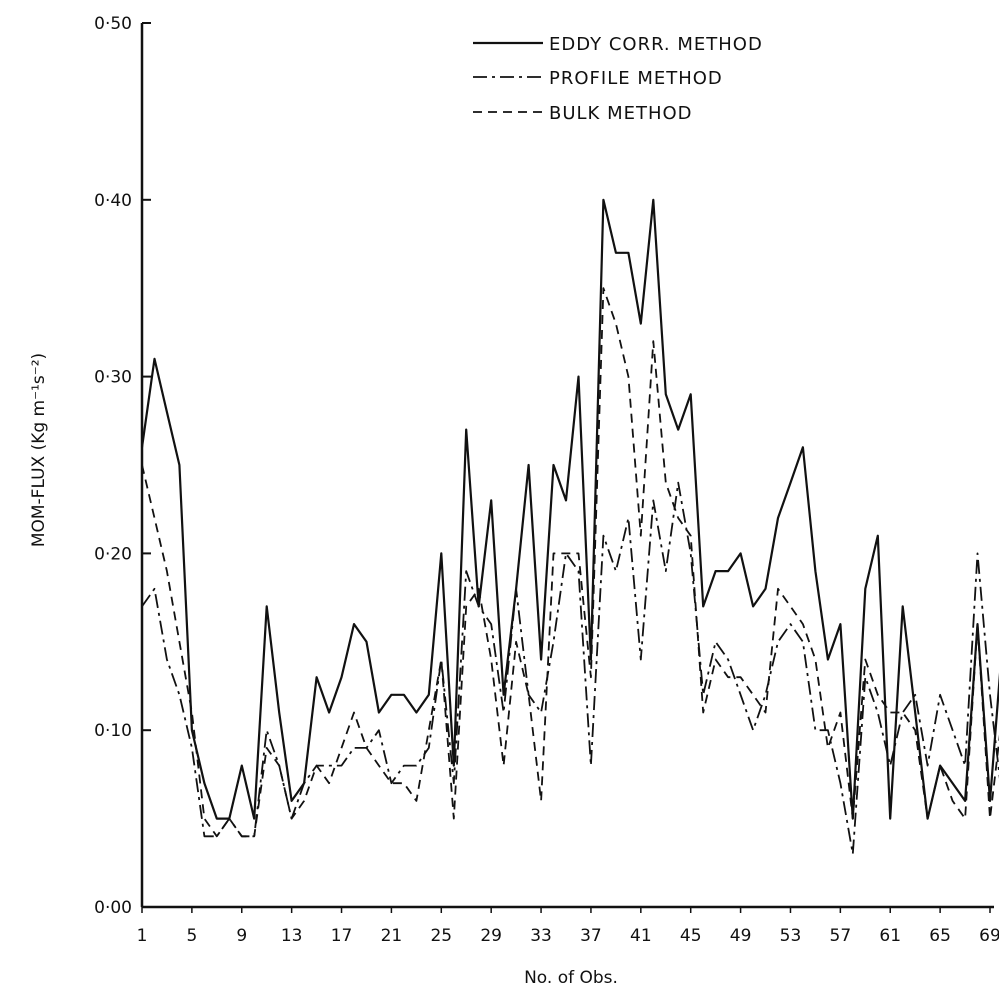 The width and height of the screenshot is (999, 997). Describe the element at coordinates (691, 936) in the screenshot. I see `x-tick-label: 45` at that location.